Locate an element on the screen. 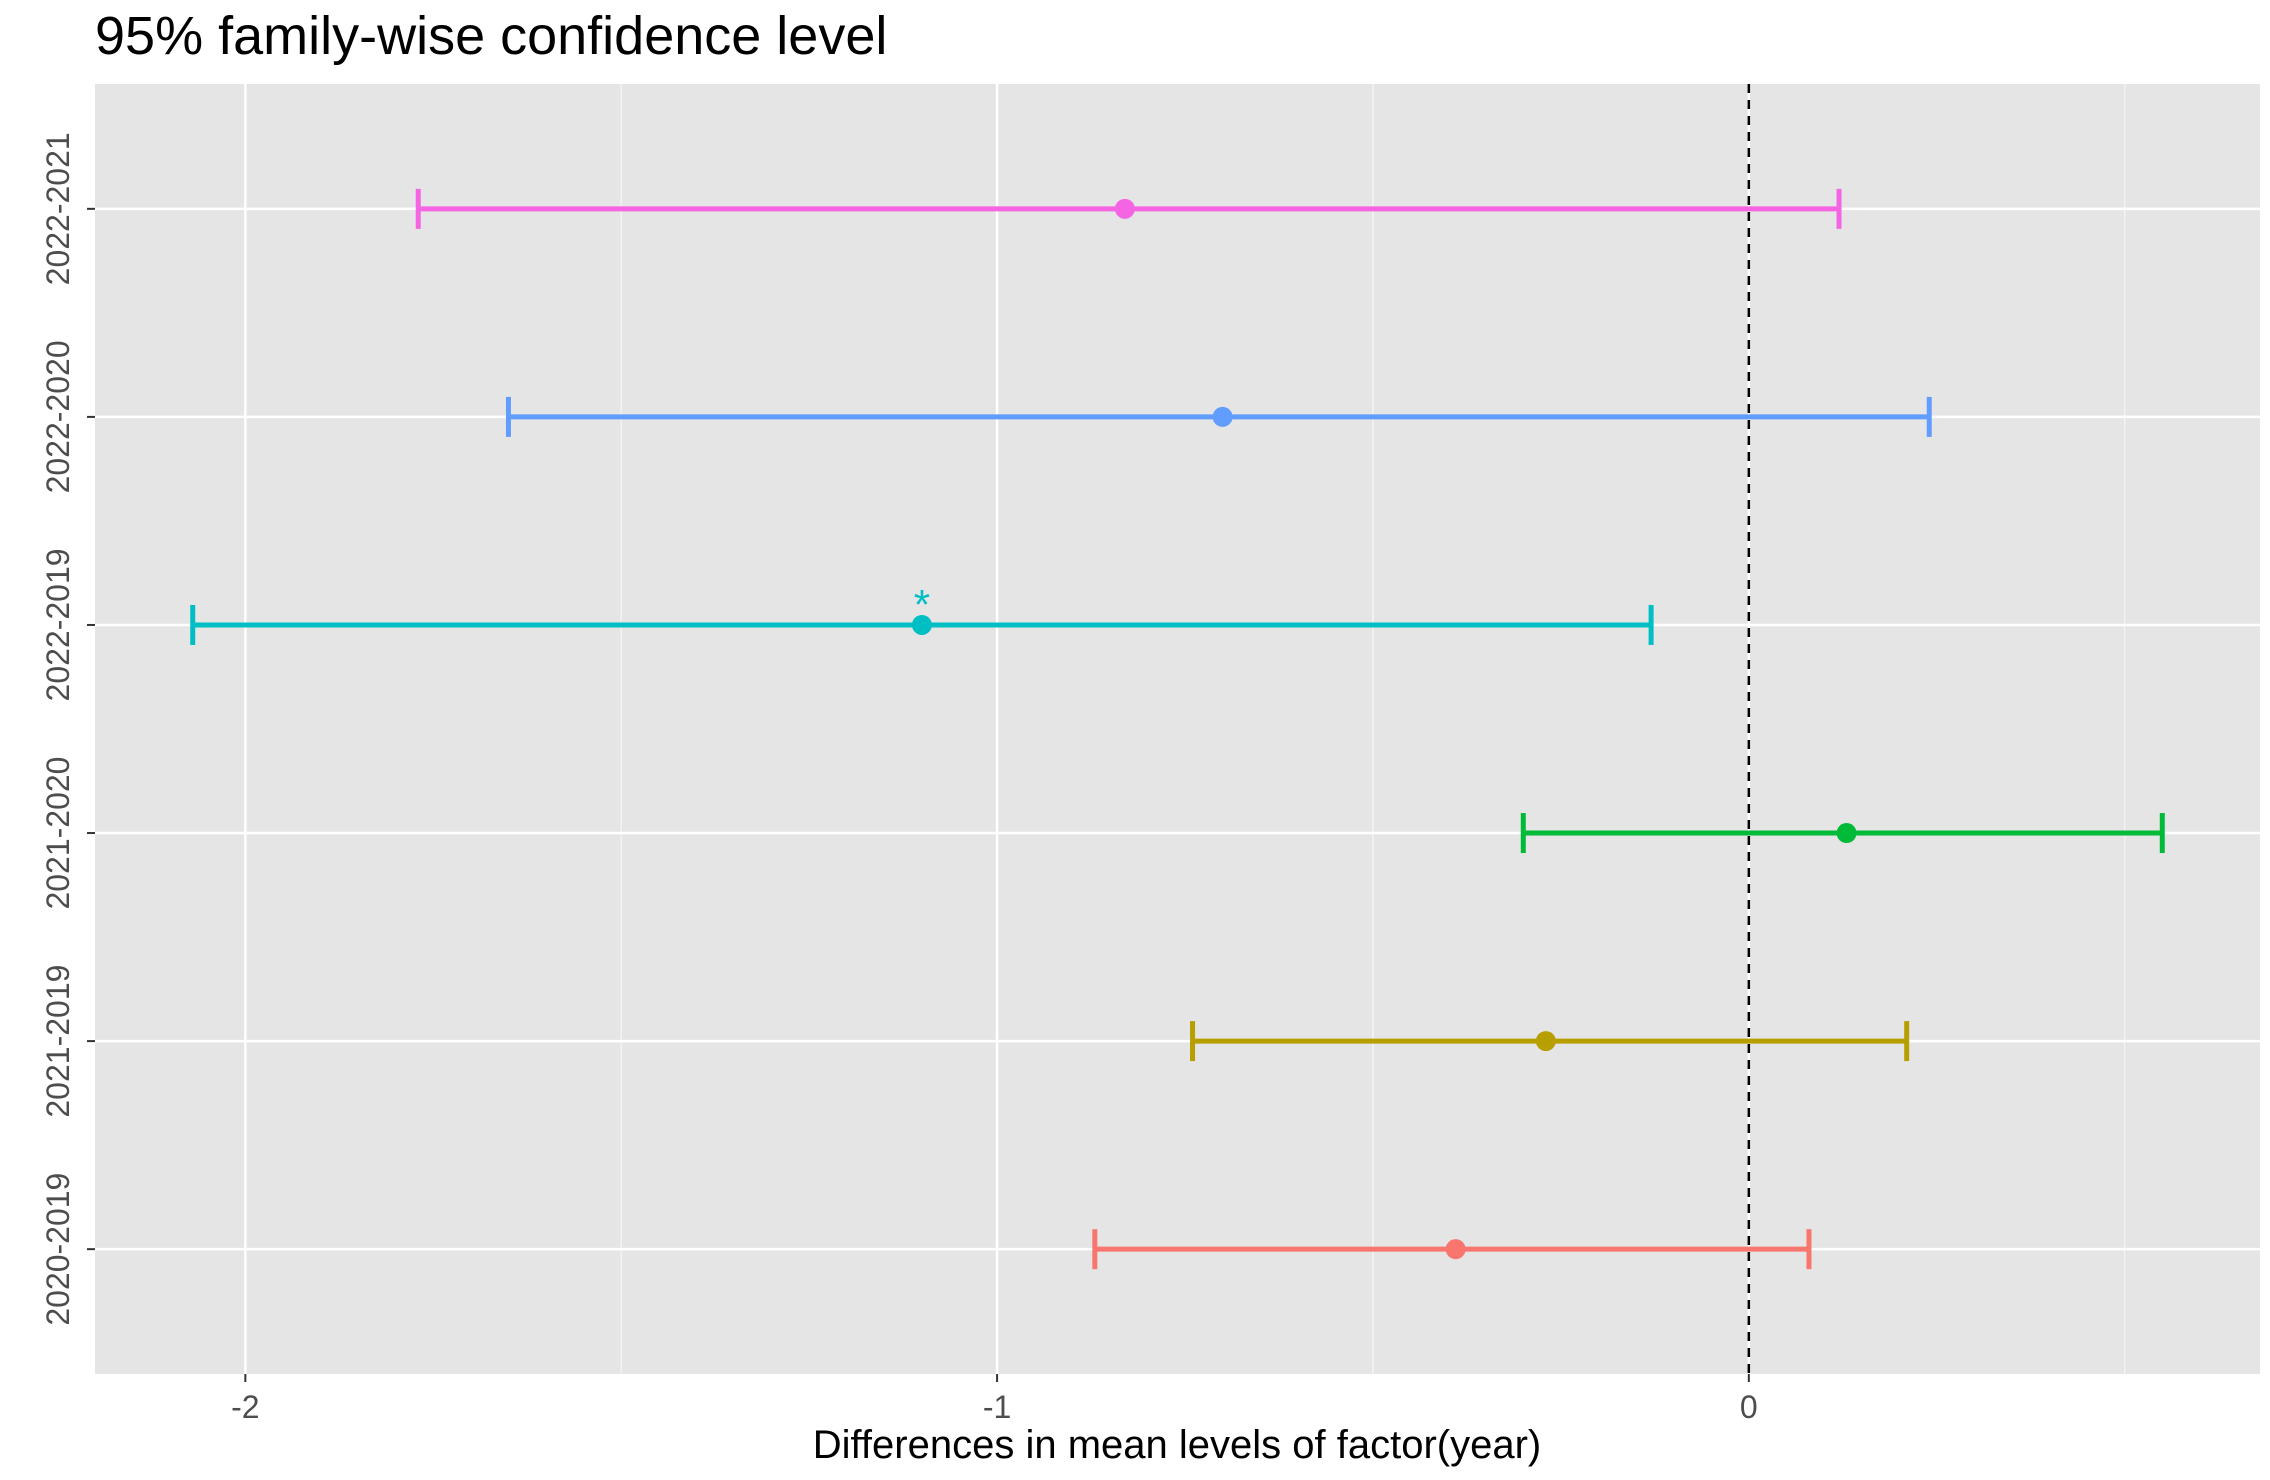  y-tick-label: 2022-2020 is located at coordinates (58, 416).